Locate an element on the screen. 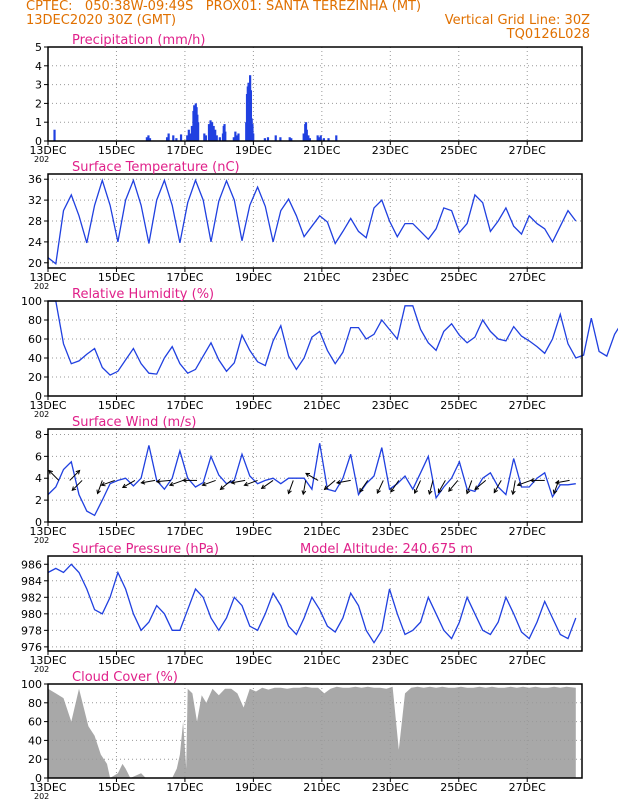 Image resolution: width=618 pixels, height=800 pixels. x-tick-label: 27DEC is located at coordinates (527, 660).